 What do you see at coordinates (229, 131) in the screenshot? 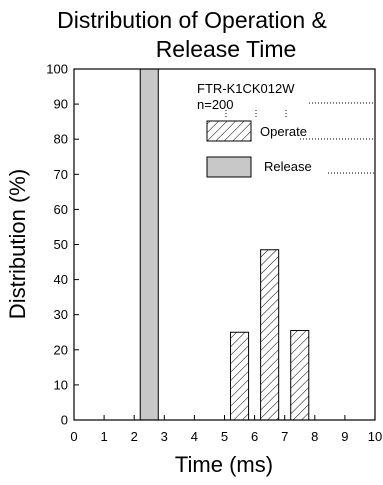
I see `legend-swatch-operate` at bounding box center [229, 131].